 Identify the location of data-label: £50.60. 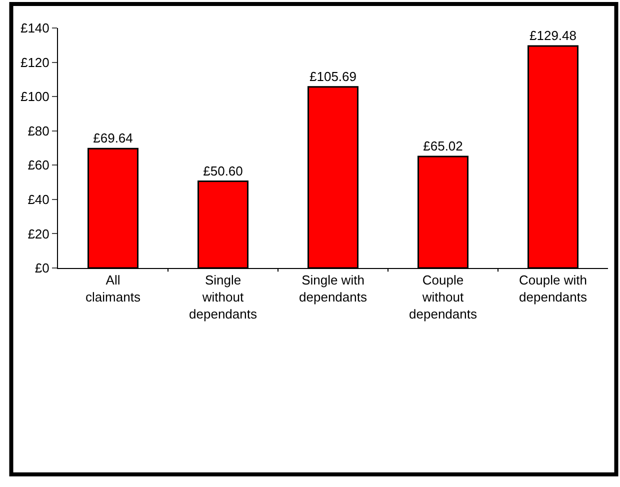
(223, 170).